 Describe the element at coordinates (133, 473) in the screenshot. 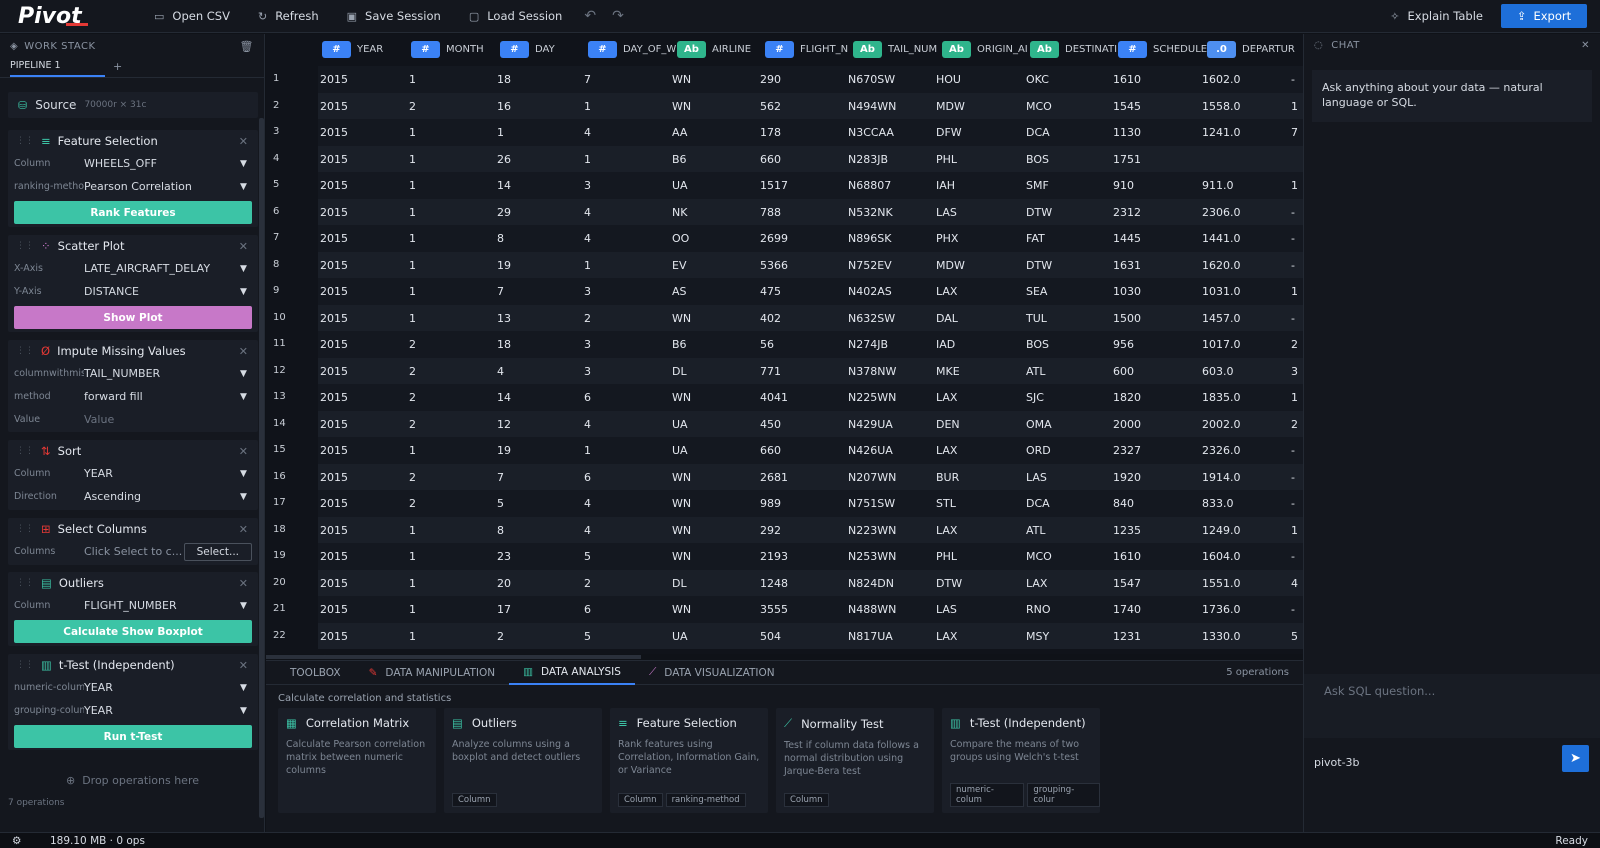

I see `sort-column-select: Column YEAR ▼` at that location.